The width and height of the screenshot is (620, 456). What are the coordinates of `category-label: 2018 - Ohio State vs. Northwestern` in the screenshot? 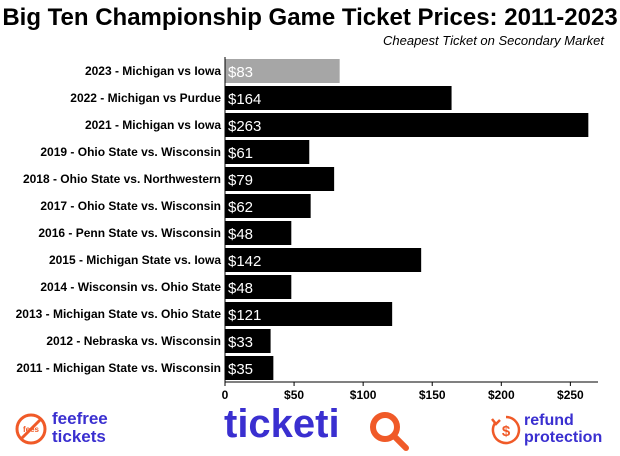 It's located at (122, 179).